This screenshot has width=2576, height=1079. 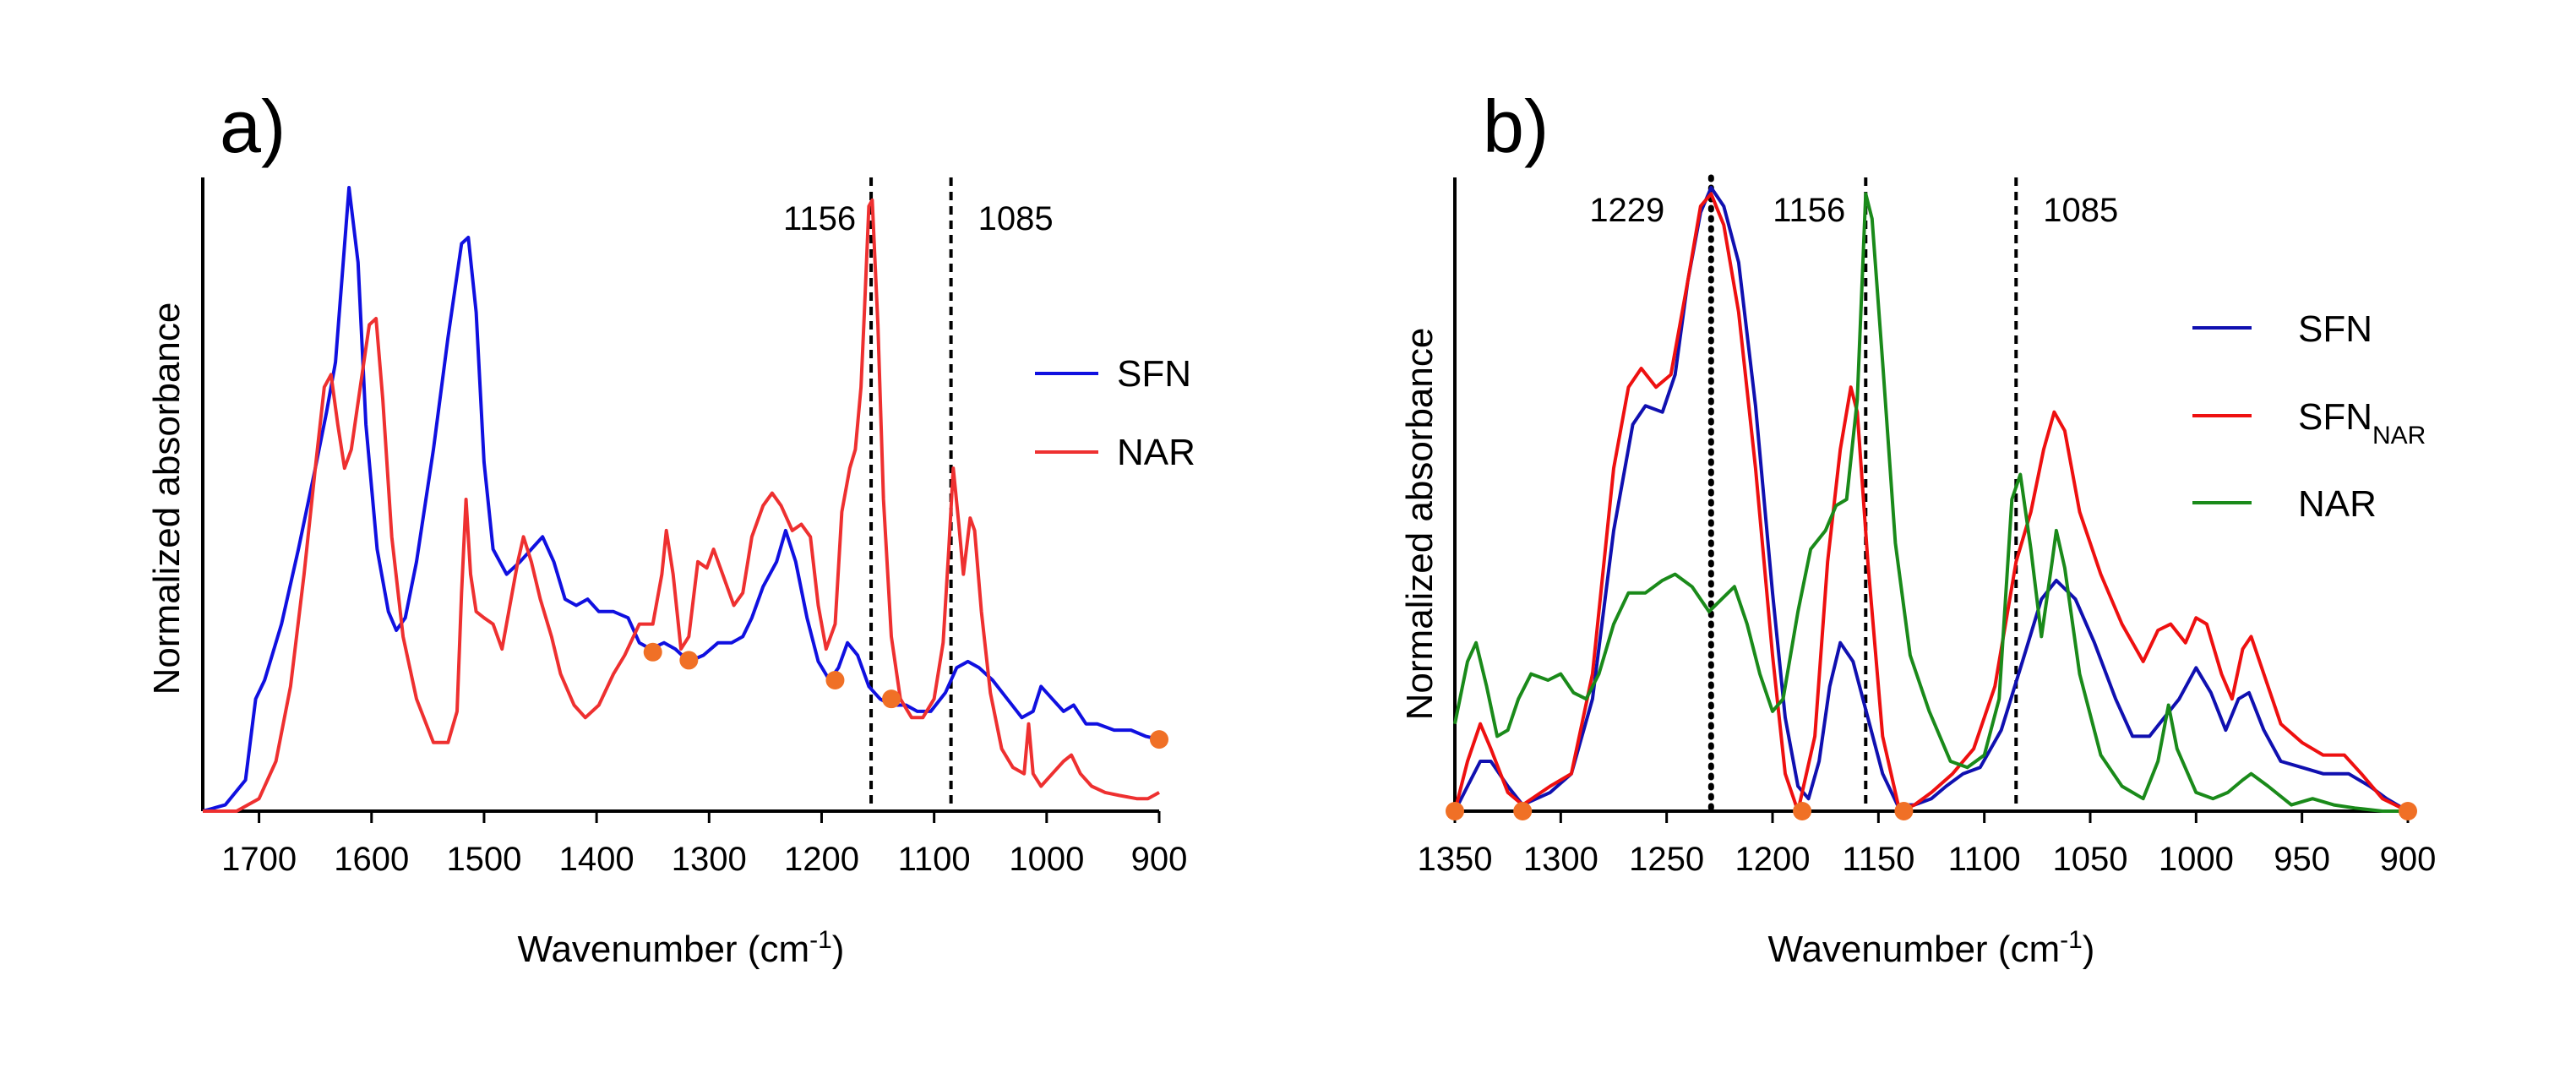 I want to click on x-axis-label-a-close: ), so click(x=838, y=950).